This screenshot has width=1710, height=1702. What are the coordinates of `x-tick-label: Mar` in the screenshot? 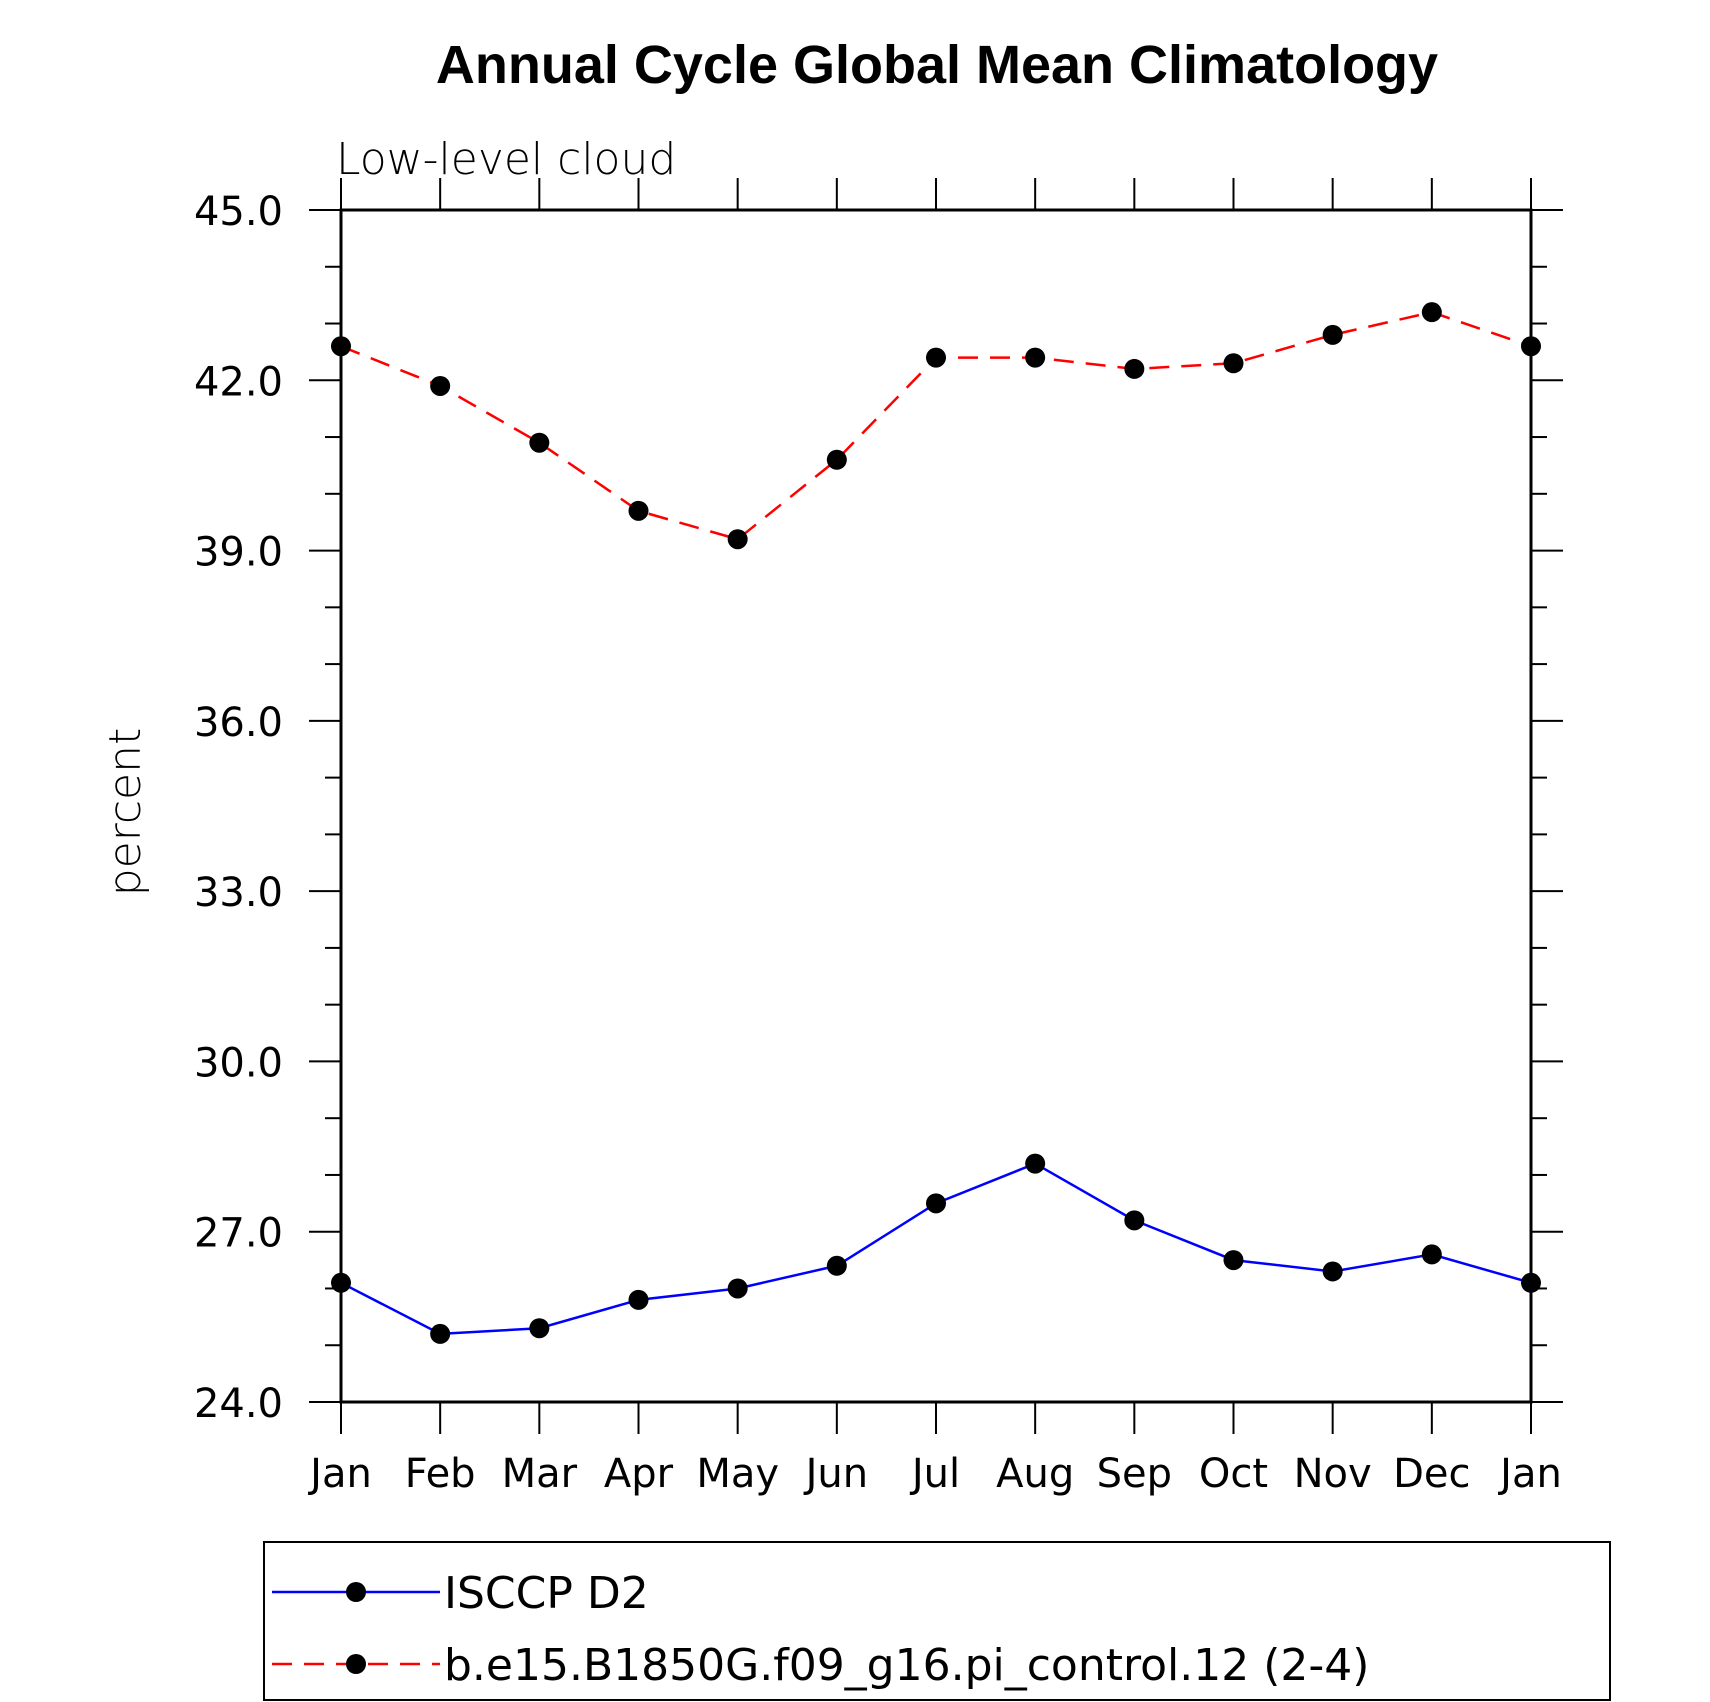 It's located at (540, 1474).